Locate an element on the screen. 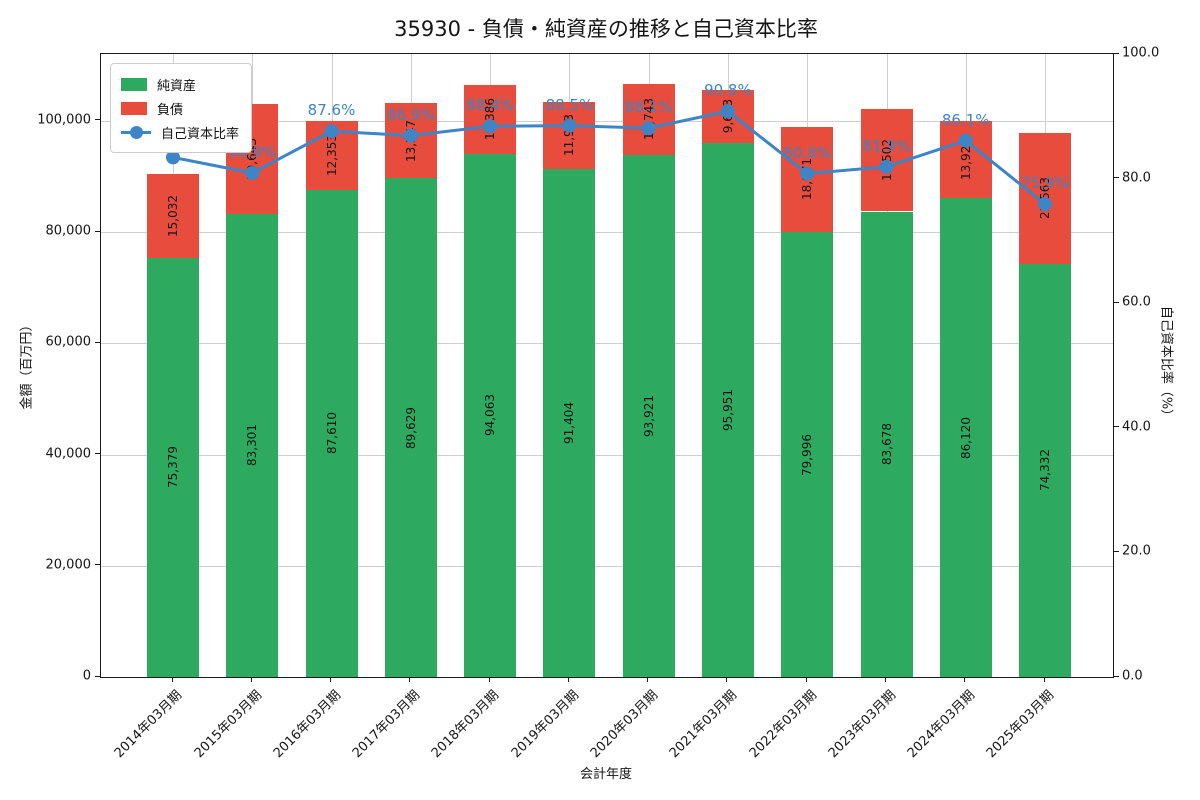 Image resolution: width=1200 pixels, height=800 pixels. y-tick-label-right: 100.0 is located at coordinates (1141, 53).